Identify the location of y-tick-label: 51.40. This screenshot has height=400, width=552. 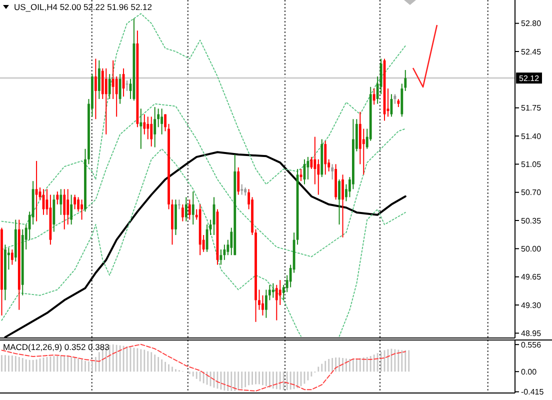
(531, 136).